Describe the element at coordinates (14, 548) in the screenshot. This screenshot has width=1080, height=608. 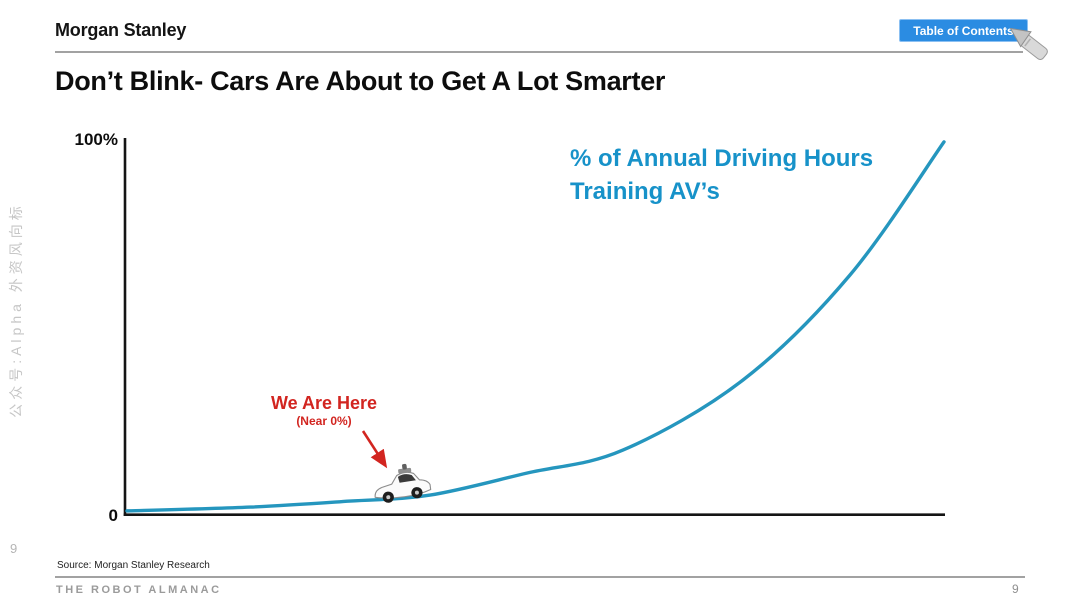
I see `page-number-left: 9` at that location.